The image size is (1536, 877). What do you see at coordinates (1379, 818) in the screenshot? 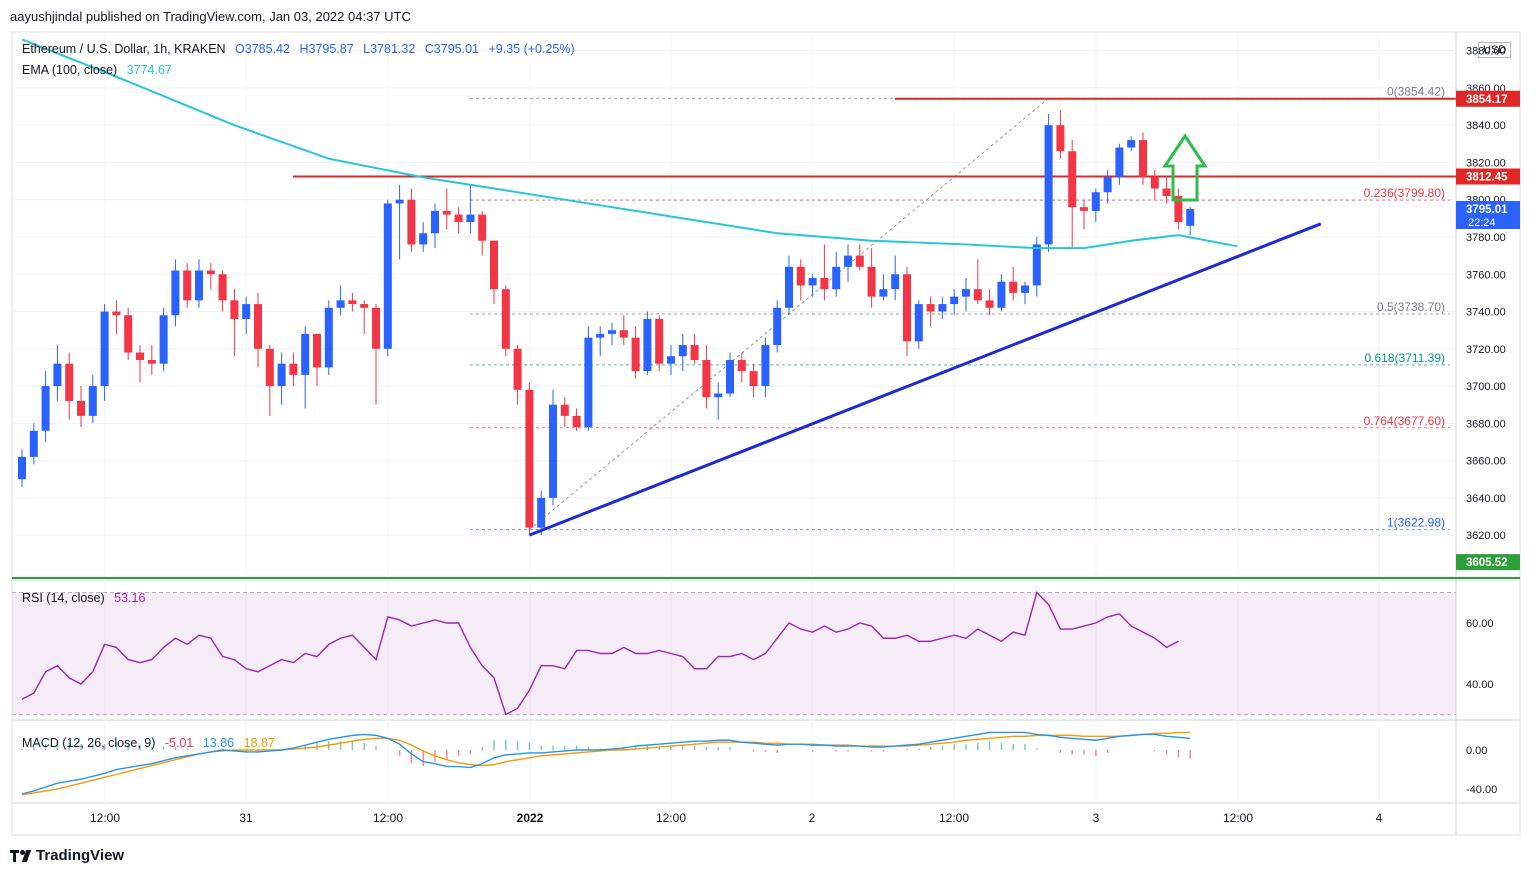
I see `x-tick-label: 4` at bounding box center [1379, 818].